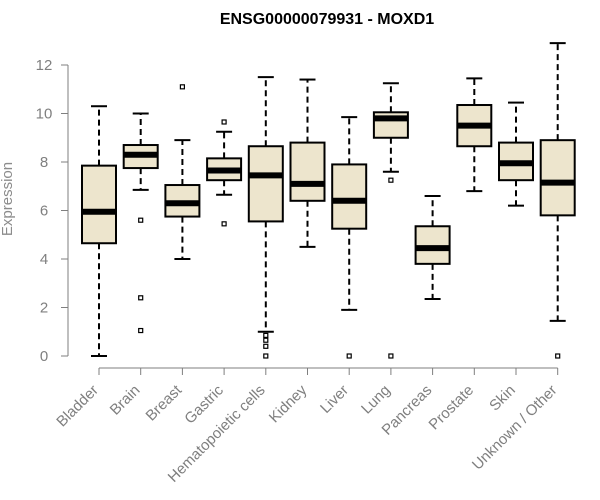  Describe the element at coordinates (44, 356) in the screenshot. I see `y-tick-label: 0` at that location.